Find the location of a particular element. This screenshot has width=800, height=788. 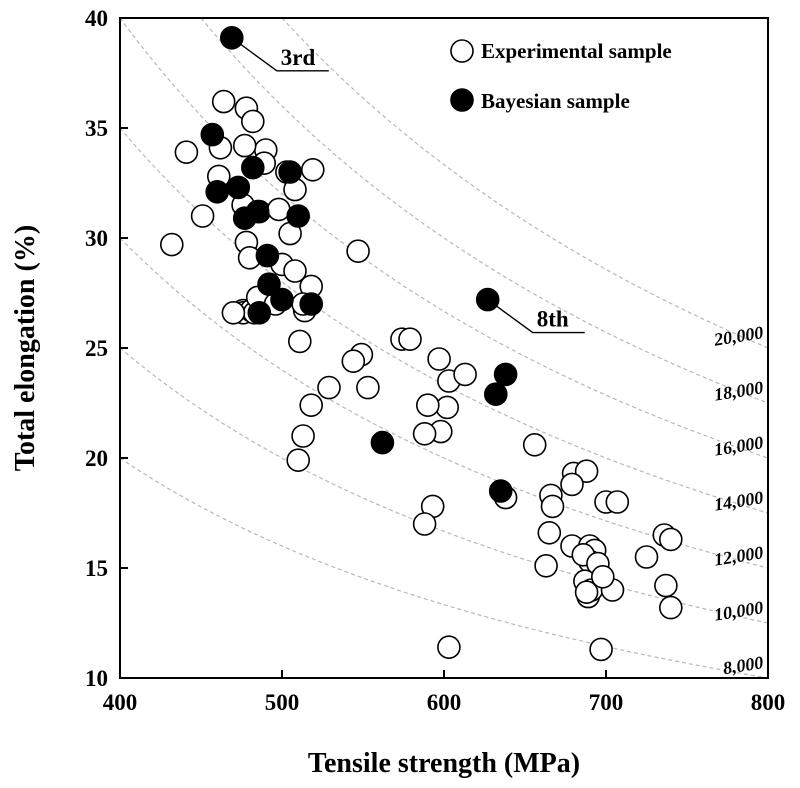

legend-marker-bayesian is located at coordinates (462, 100).